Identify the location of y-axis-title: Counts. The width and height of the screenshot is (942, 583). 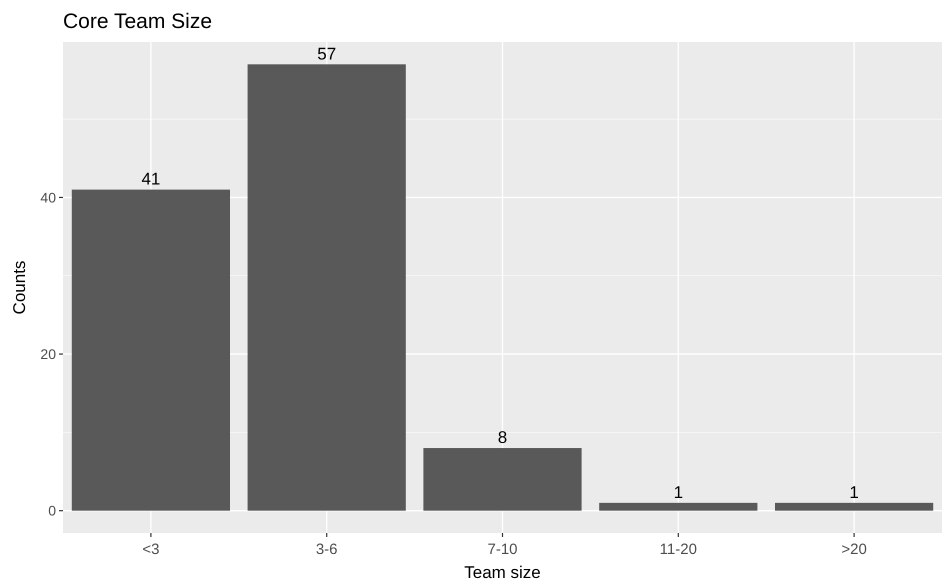
(19, 287).